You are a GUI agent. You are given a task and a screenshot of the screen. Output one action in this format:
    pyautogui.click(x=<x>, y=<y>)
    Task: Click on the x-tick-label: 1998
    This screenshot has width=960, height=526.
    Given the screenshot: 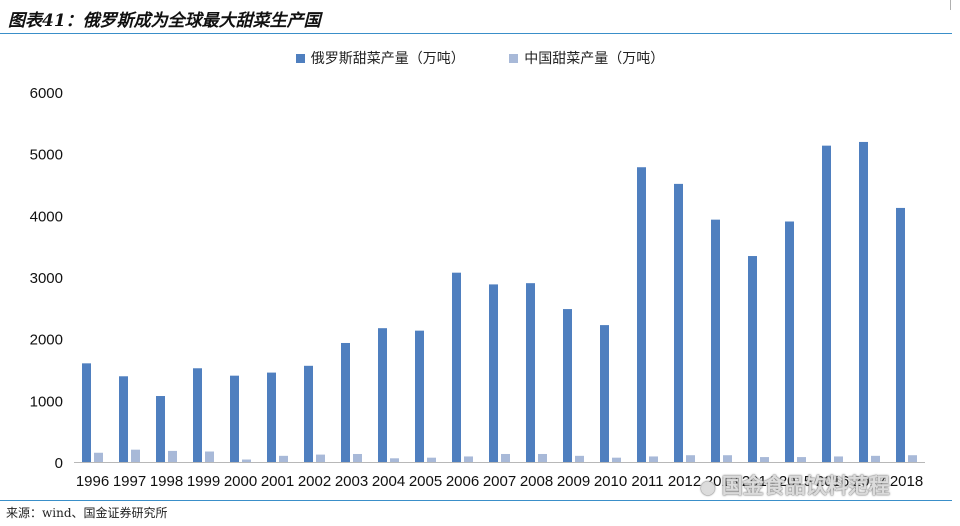 What is the action you would take?
    pyautogui.click(x=166, y=481)
    